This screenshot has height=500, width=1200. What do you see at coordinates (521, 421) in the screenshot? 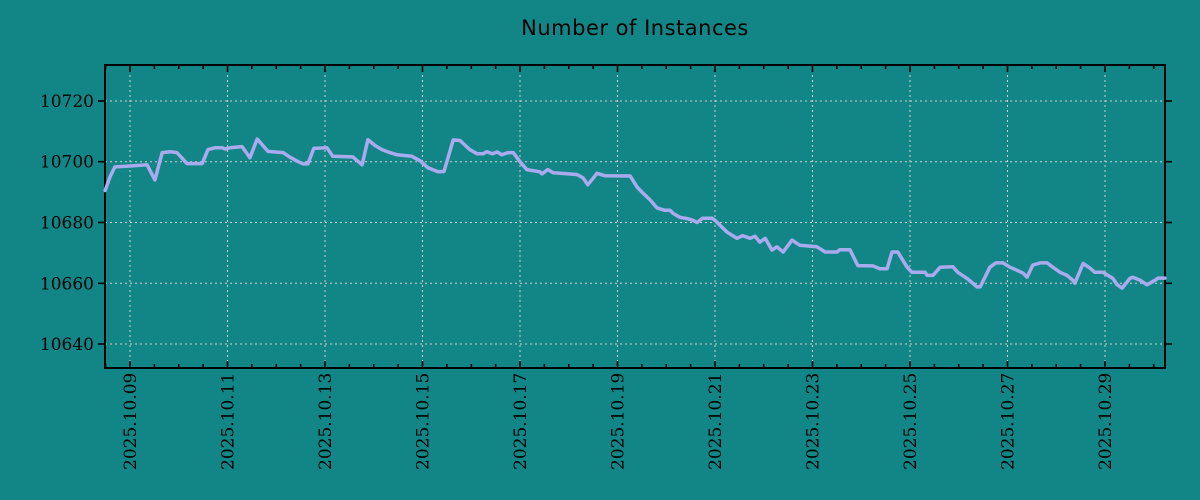
I see `x-tick-label: 2025.10.17` at bounding box center [521, 421].